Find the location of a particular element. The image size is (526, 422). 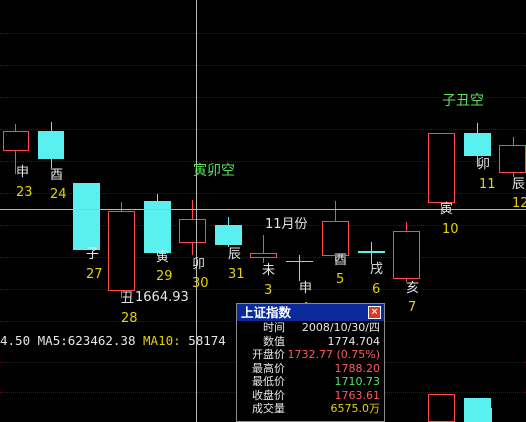

empty-branch-annotation: 寅卯空 is located at coordinates (214, 171).